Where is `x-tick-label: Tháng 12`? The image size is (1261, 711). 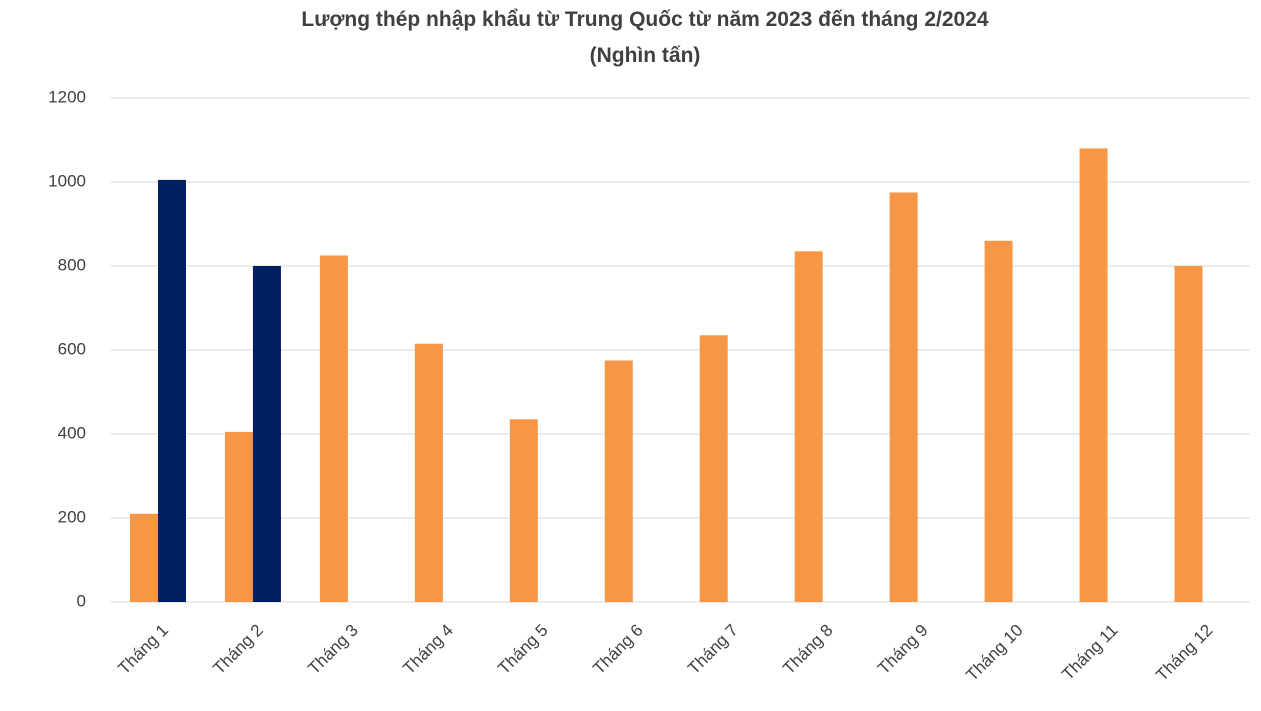
x-tick-label: Tháng 12 is located at coordinates (1184, 653).